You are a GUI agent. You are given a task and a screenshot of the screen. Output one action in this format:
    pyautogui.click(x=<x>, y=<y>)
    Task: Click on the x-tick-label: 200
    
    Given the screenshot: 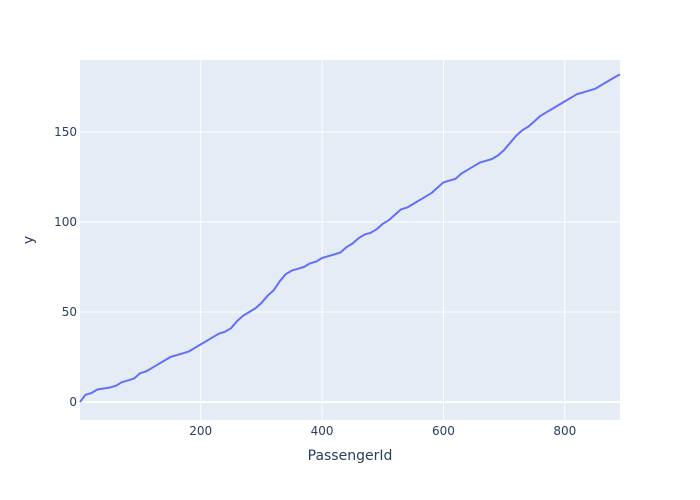 What is the action you would take?
    pyautogui.click(x=200, y=431)
    